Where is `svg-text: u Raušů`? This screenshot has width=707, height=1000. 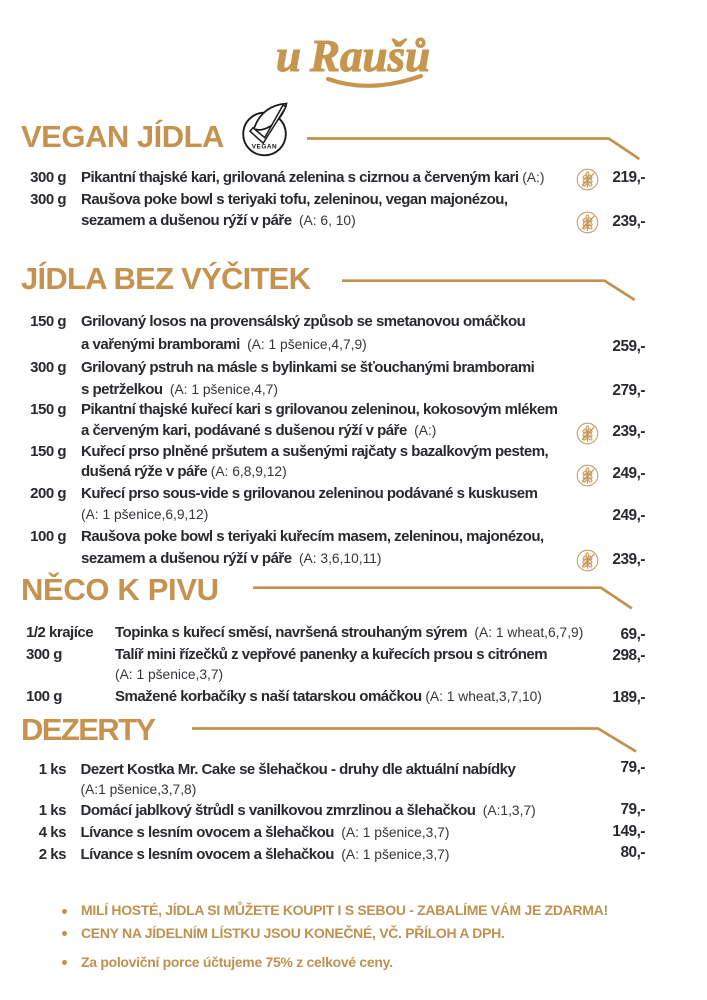 svg-text: u Raušů is located at coordinates (353, 56).